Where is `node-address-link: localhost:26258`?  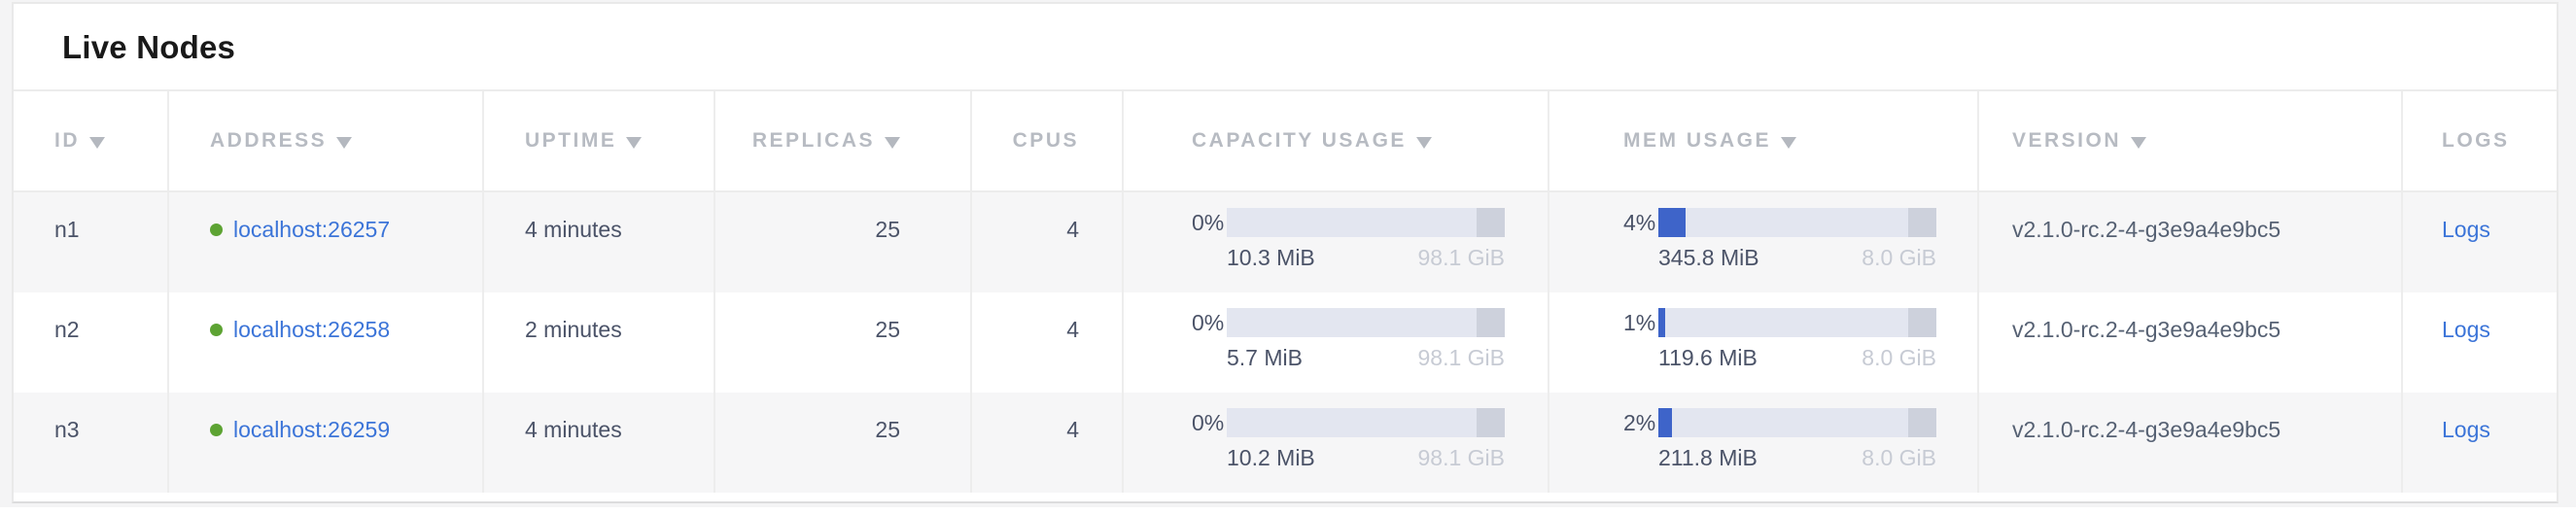
node-address-link: localhost:26258 is located at coordinates (312, 329).